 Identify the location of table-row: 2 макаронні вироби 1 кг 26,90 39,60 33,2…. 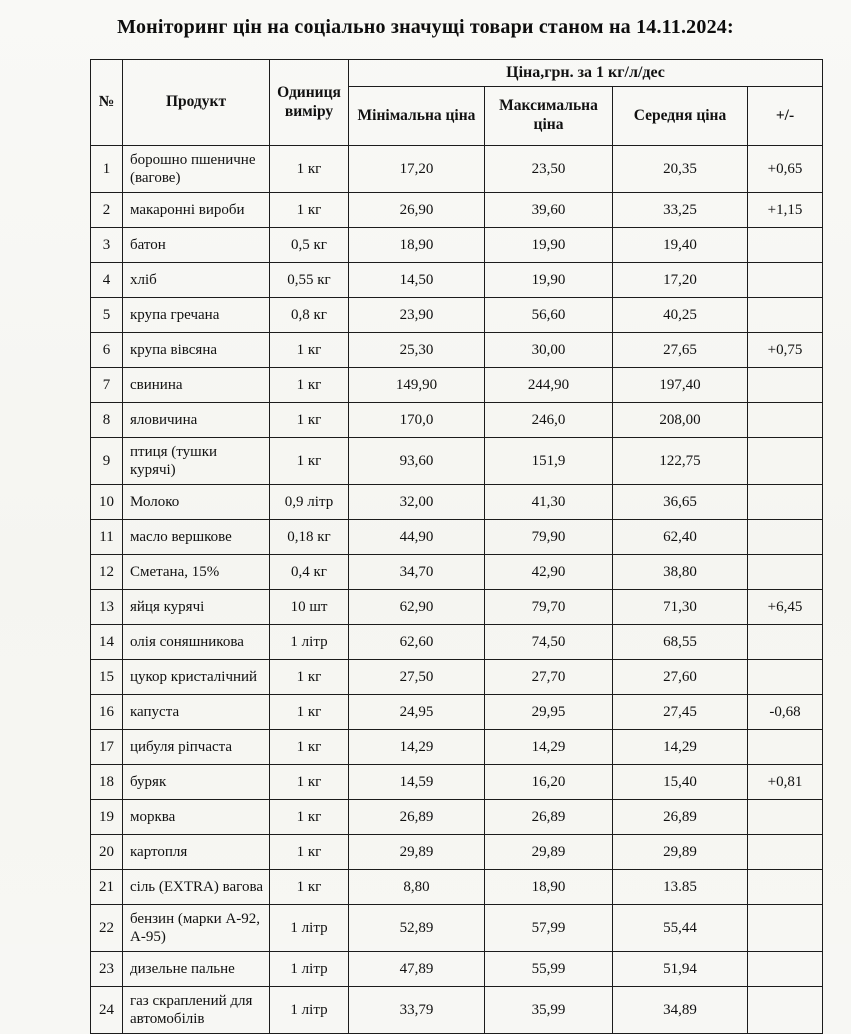
(457, 210).